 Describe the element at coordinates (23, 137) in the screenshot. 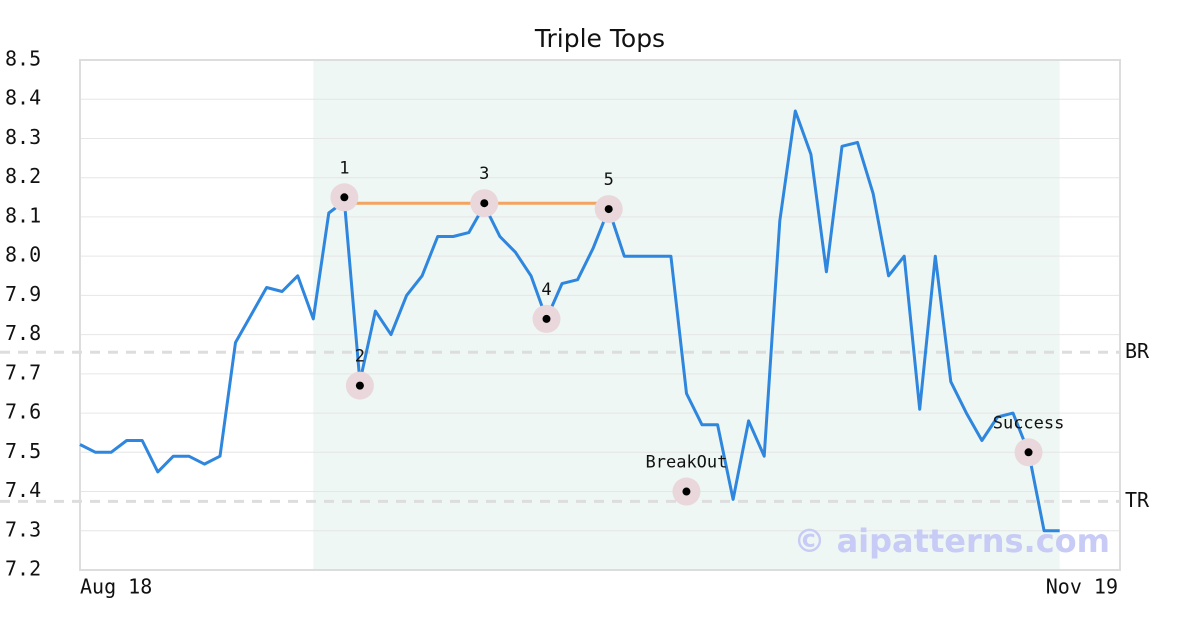

I see `y-tick-label: 8.3` at that location.